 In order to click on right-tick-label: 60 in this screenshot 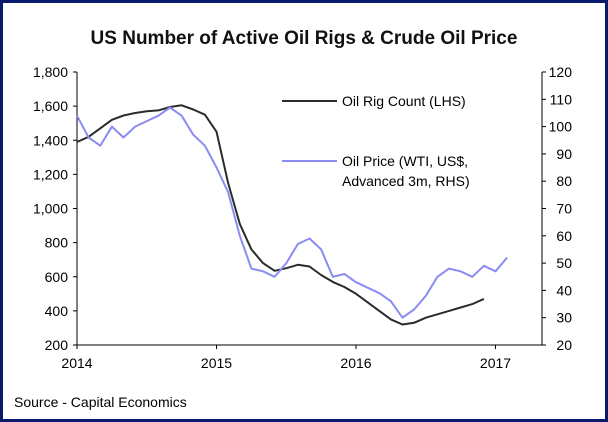, I will do `click(564, 236)`.